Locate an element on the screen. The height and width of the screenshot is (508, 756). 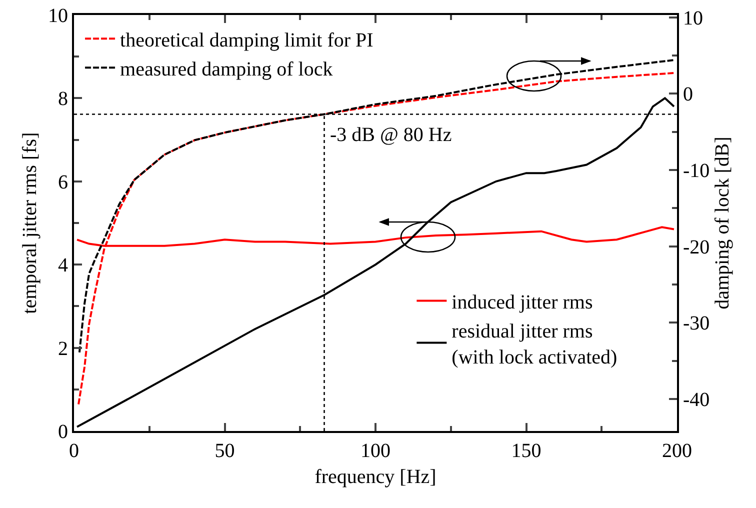
legend-label: residual jitter rms (with lock activated) is located at coordinates (535, 344).